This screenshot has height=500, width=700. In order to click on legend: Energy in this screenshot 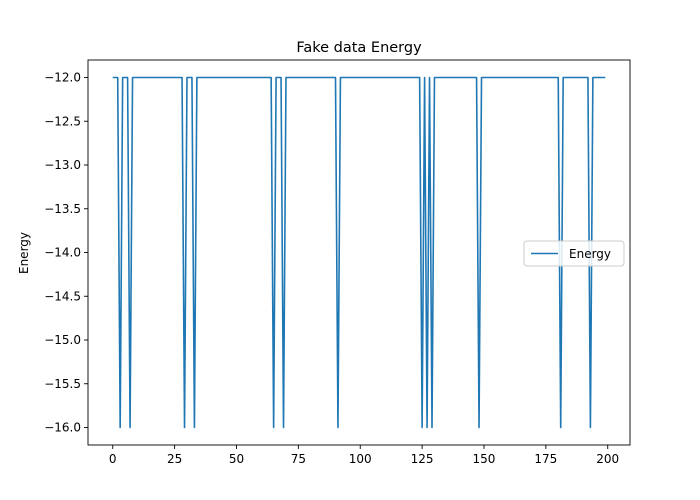, I will do `click(574, 253)`.